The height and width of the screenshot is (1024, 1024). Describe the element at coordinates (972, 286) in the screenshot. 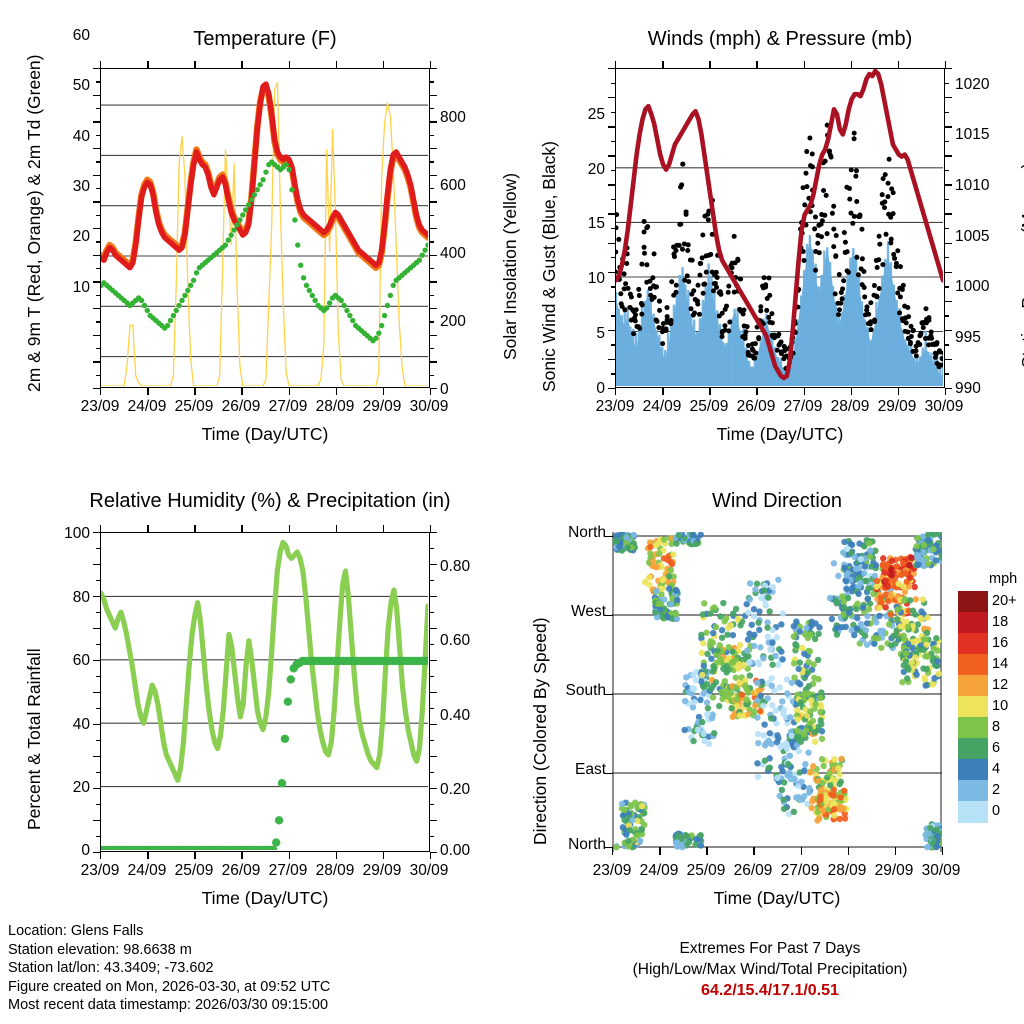

I see `press-ytick-1000: 1000` at that location.